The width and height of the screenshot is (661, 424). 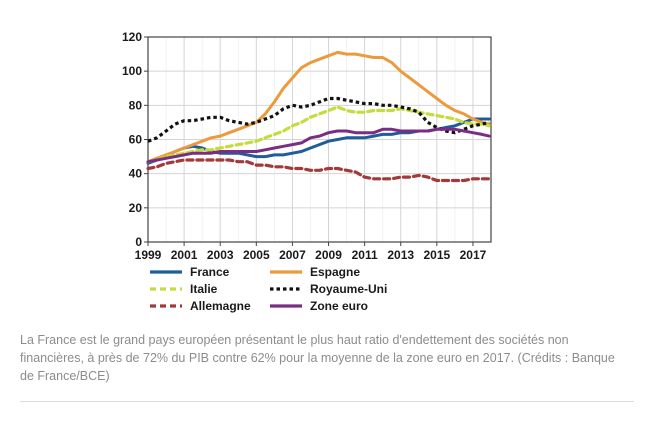 I want to click on legend-label: Allemagne, so click(x=220, y=306).